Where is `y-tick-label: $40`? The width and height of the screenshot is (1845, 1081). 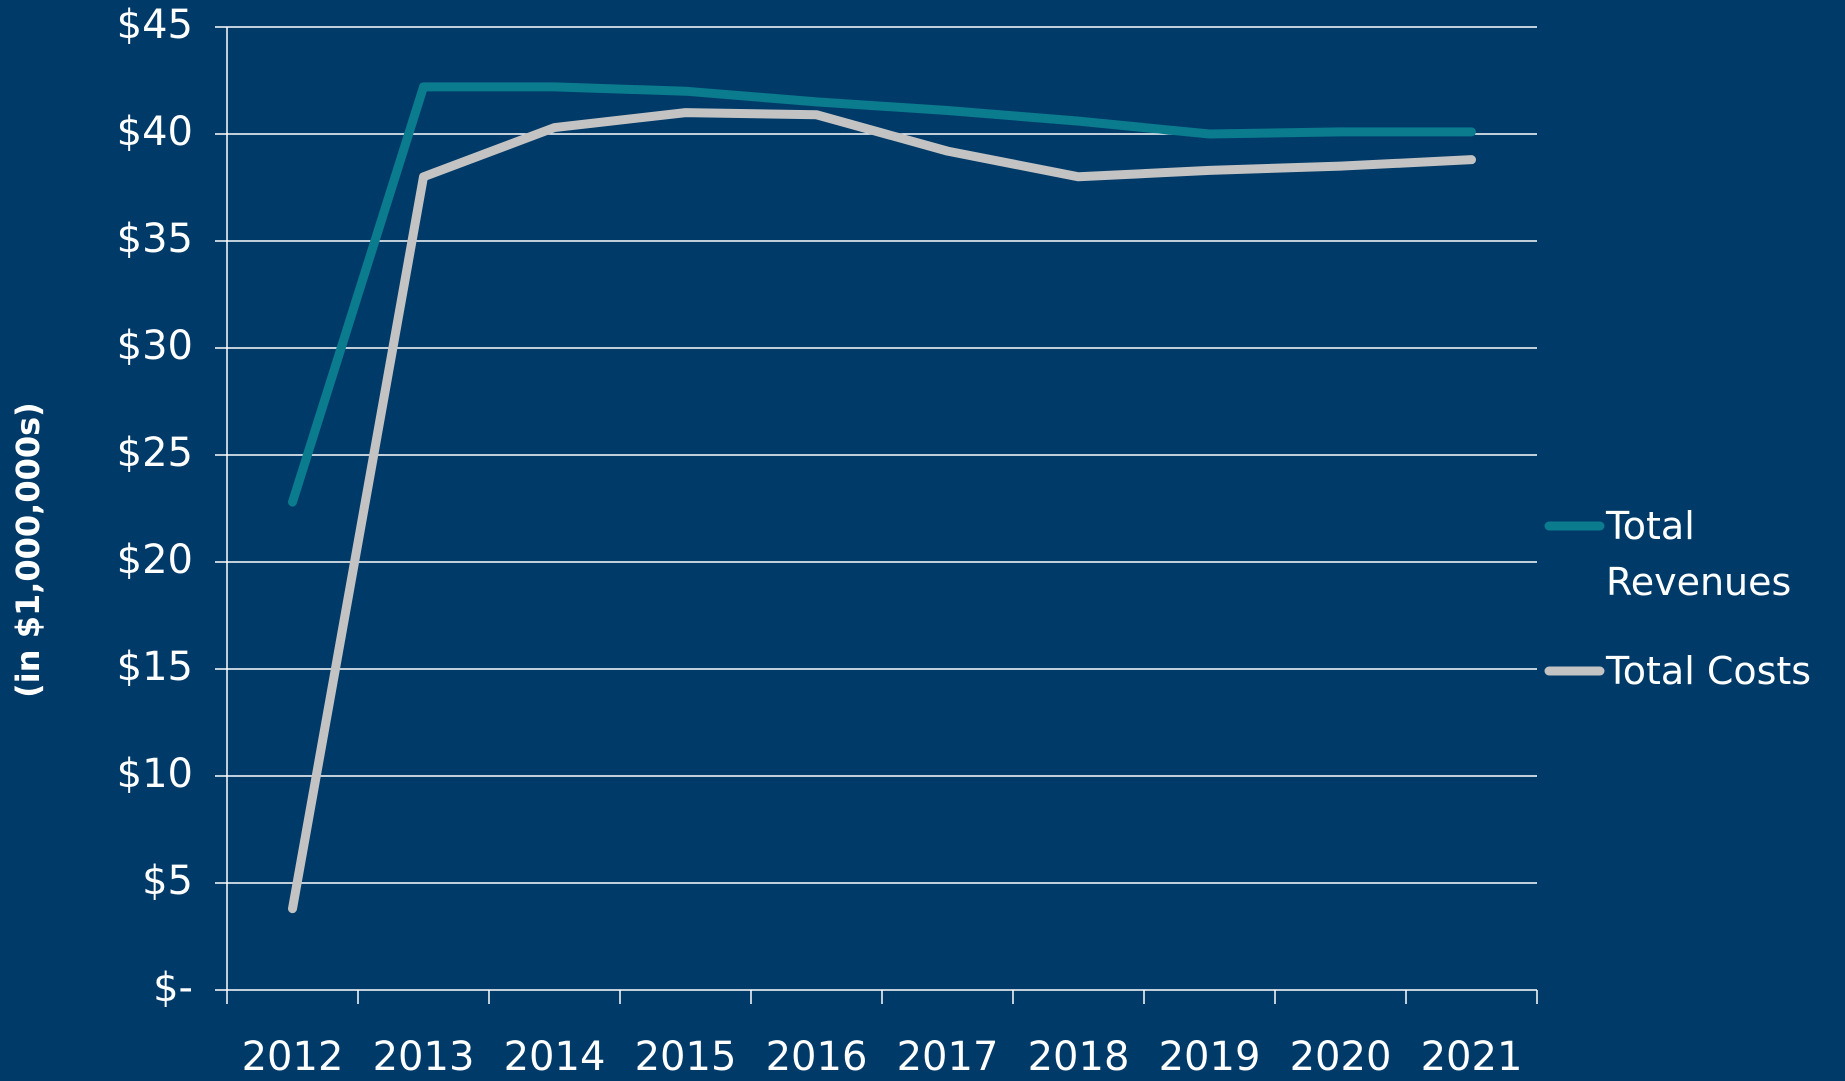 y-tick-label: $40 is located at coordinates (155, 132).